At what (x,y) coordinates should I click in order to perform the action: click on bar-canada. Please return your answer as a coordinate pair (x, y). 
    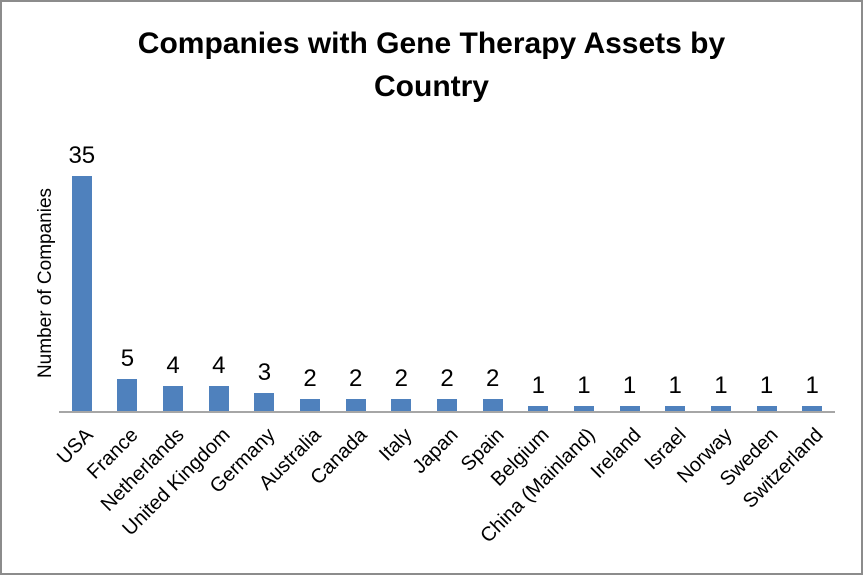
    Looking at the image, I should click on (355, 406).